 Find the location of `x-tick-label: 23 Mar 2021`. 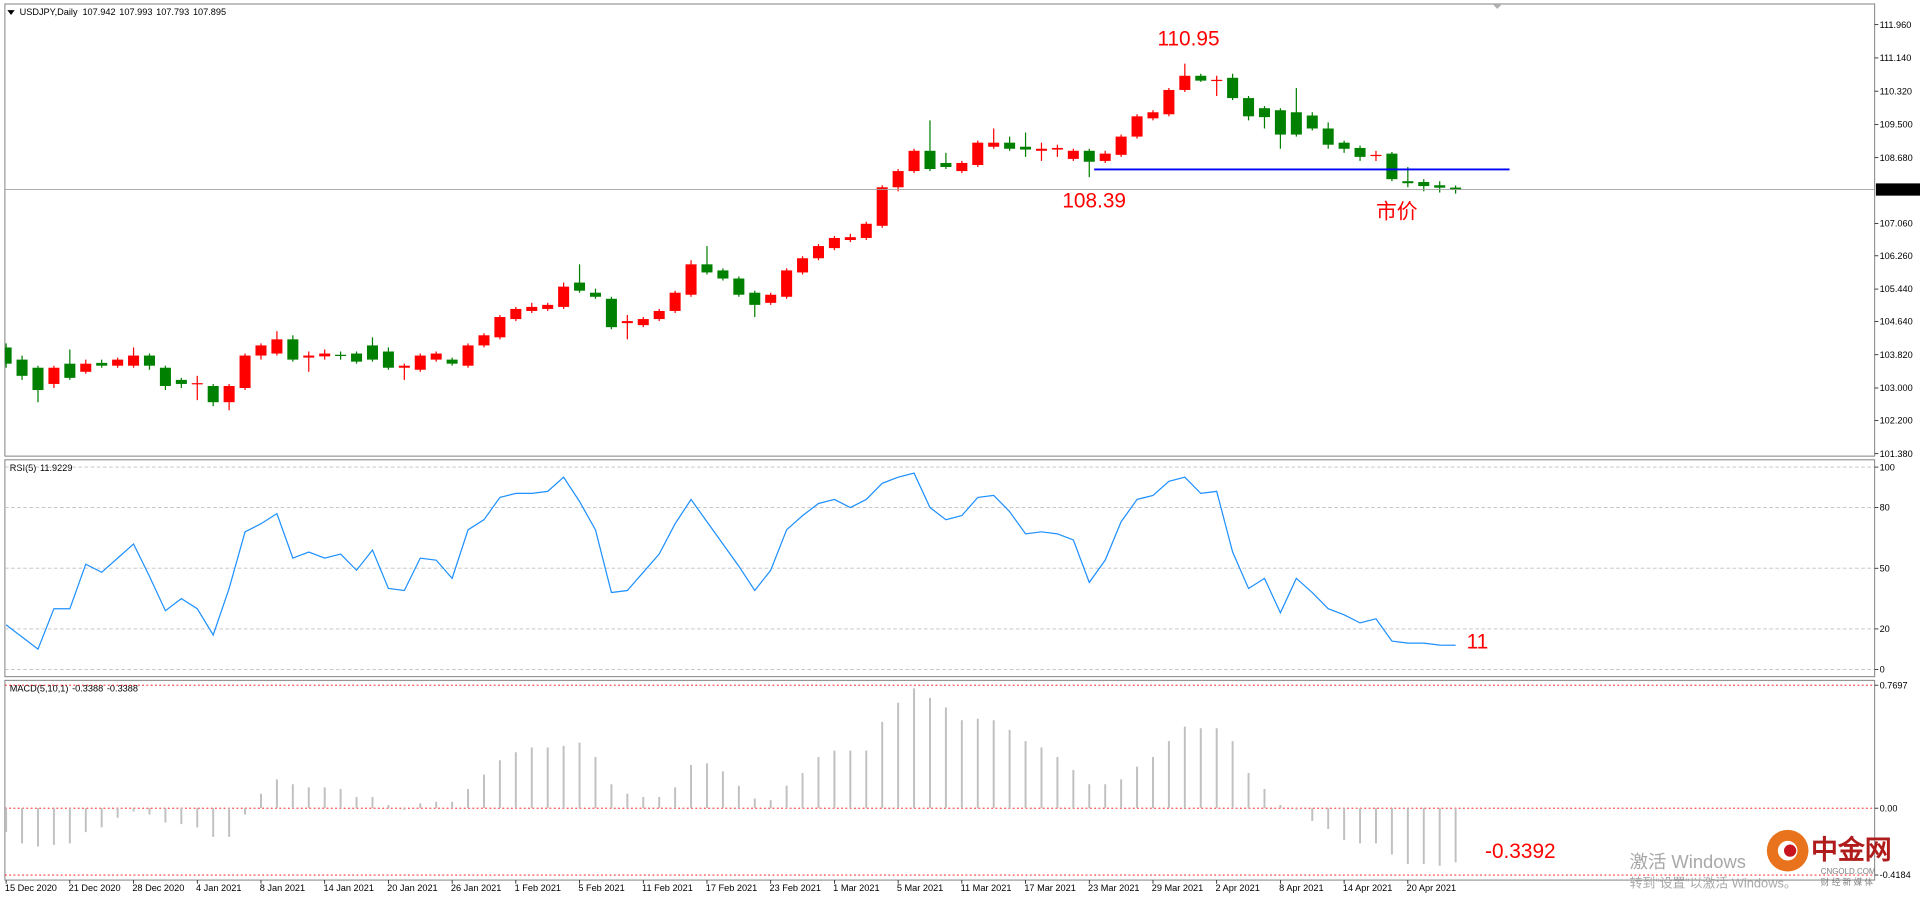

x-tick-label: 23 Mar 2021 is located at coordinates (1114, 888).